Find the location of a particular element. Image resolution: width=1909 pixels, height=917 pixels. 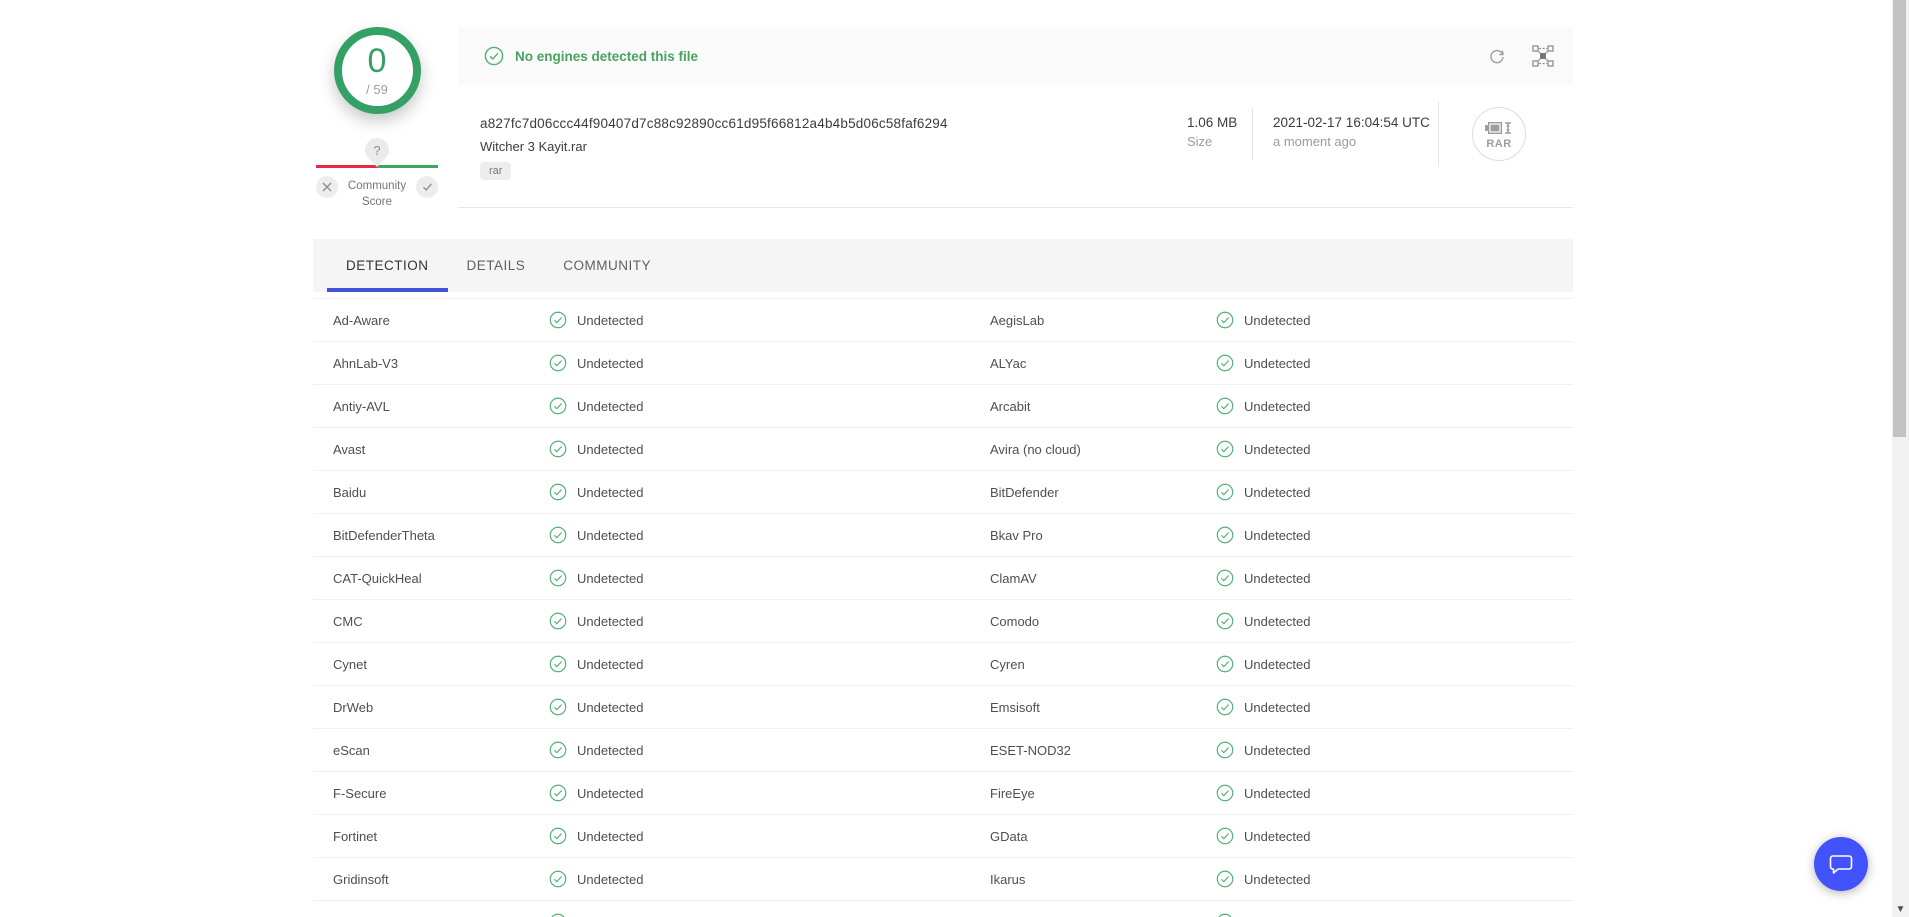

vote-malicious-button is located at coordinates (327, 187).